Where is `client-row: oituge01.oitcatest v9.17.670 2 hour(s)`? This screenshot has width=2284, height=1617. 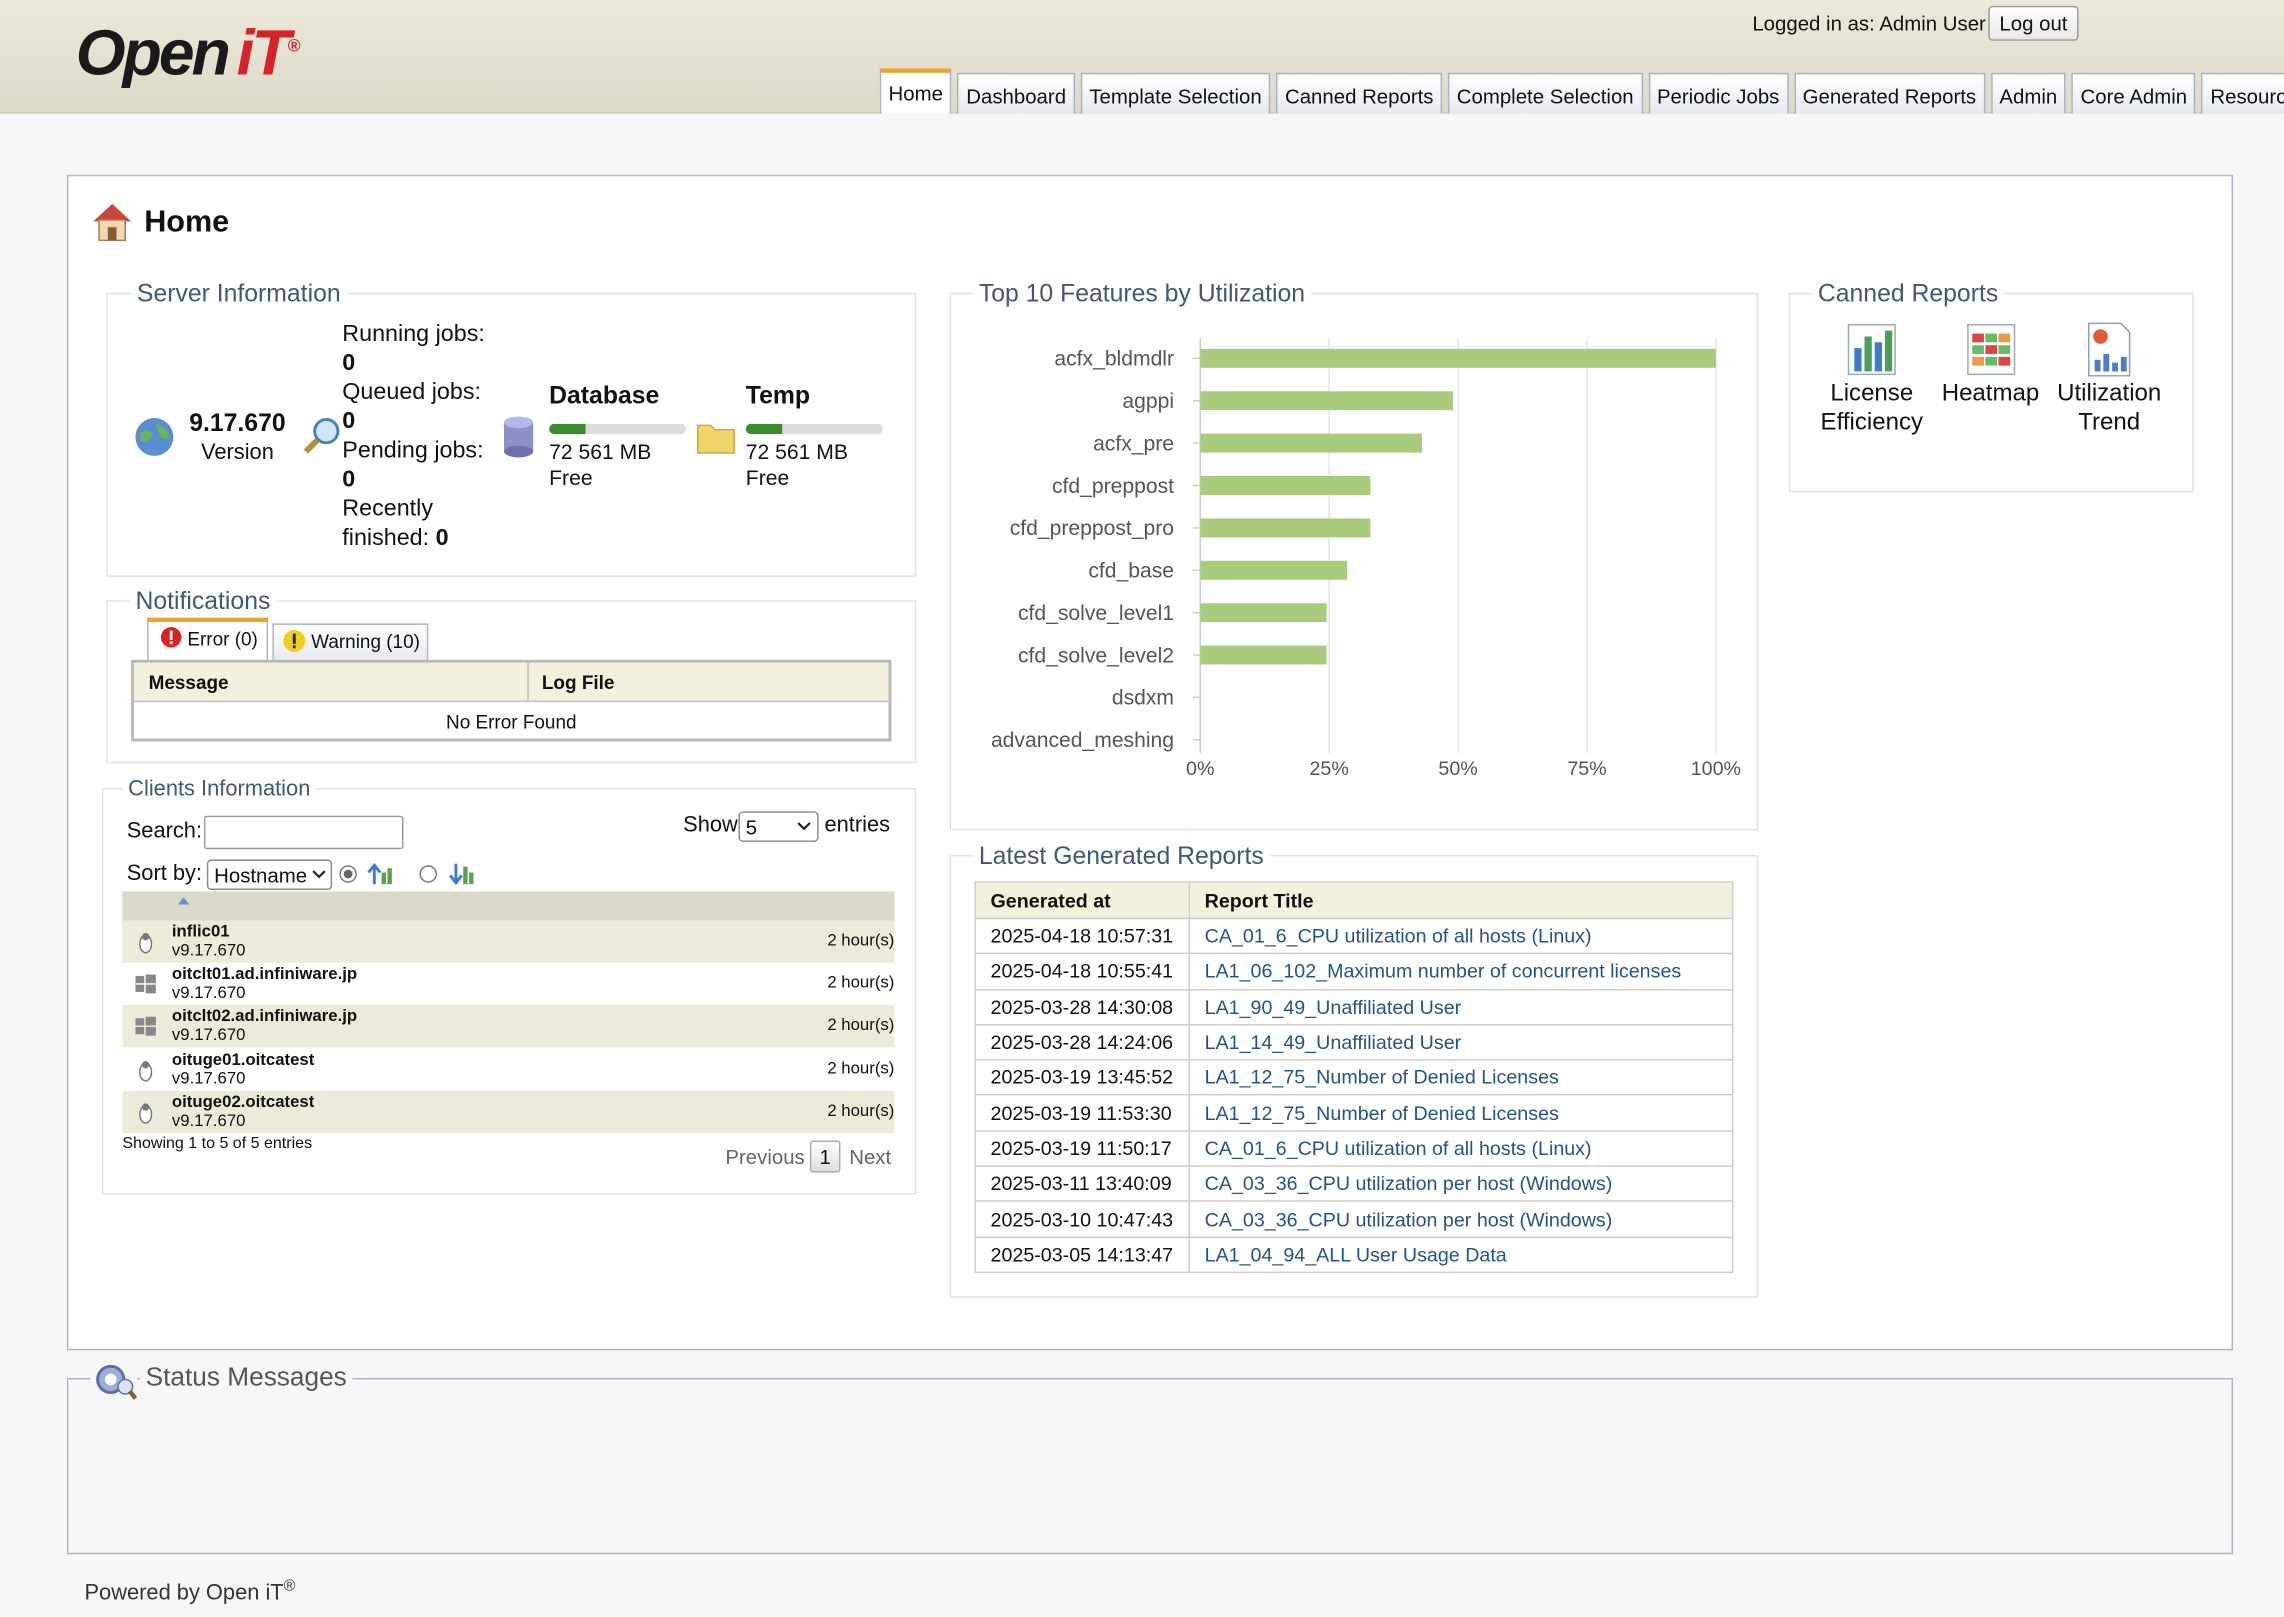 client-row: oituge01.oitcatest v9.17.670 2 hour(s) is located at coordinates (508, 1069).